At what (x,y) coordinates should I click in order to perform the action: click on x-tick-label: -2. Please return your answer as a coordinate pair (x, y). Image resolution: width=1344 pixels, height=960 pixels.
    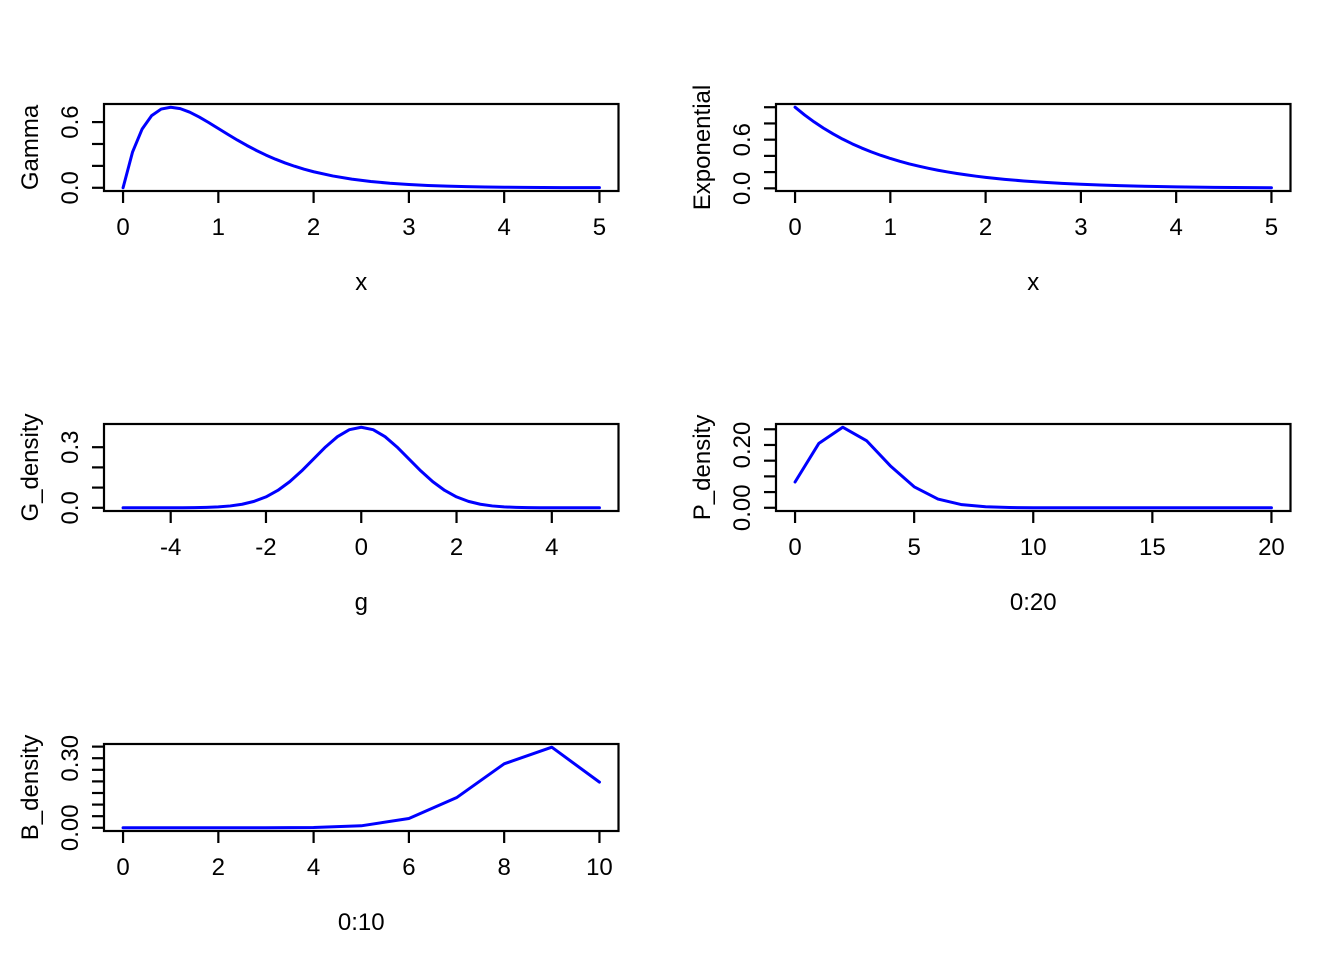
    Looking at the image, I should click on (265, 547).